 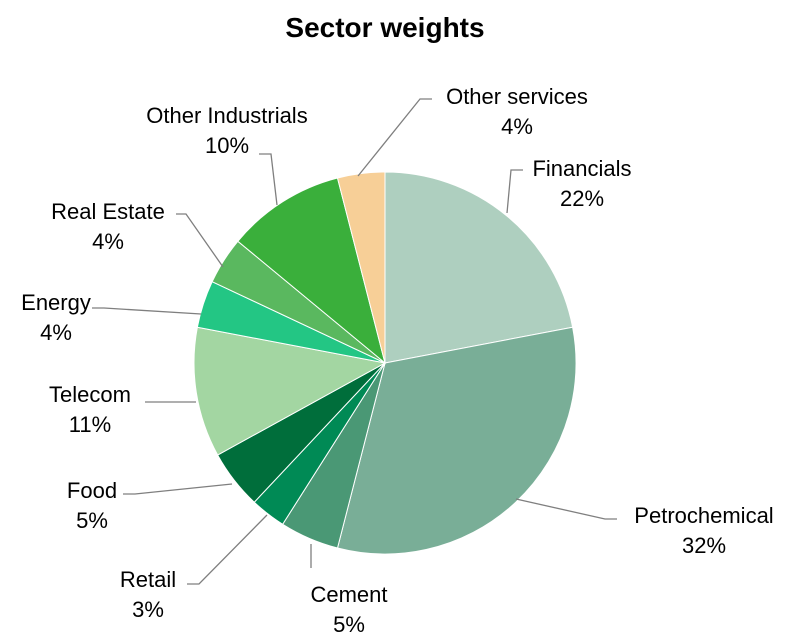 What do you see at coordinates (268, 179) in the screenshot?
I see `leader-line-other-industrials` at bounding box center [268, 179].